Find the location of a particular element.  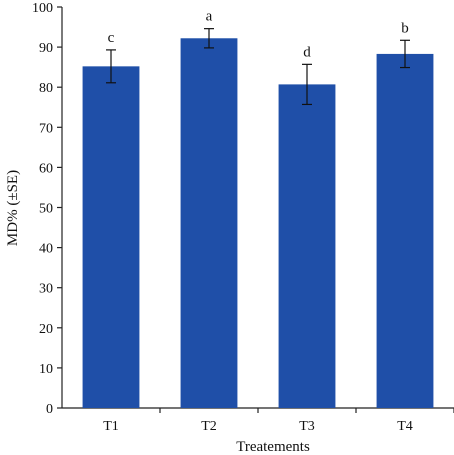

y-axis: 0 10 20 30 40 50 60 70 80 90 100 is located at coordinates (47, 209).